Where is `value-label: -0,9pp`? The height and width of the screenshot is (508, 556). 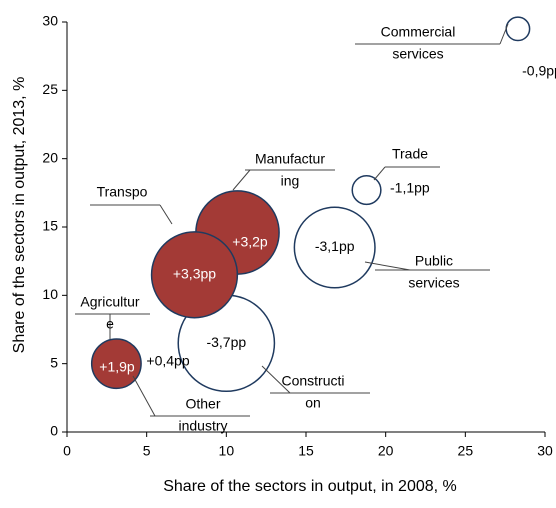
value-label: -0,9pp is located at coordinates (539, 71).